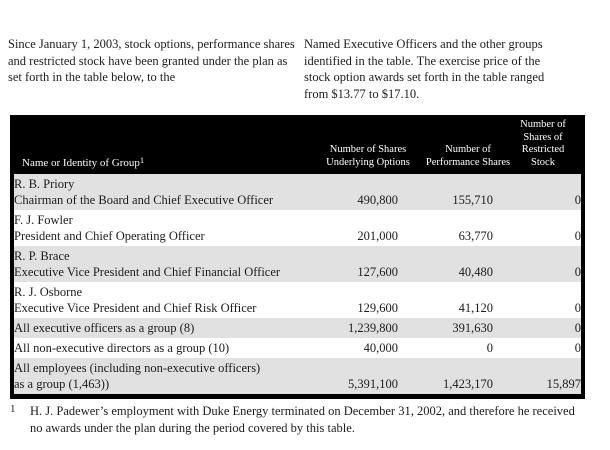 Image resolution: width=610 pixels, height=450 pixels. I want to click on options-value: 490,800, so click(377, 200).